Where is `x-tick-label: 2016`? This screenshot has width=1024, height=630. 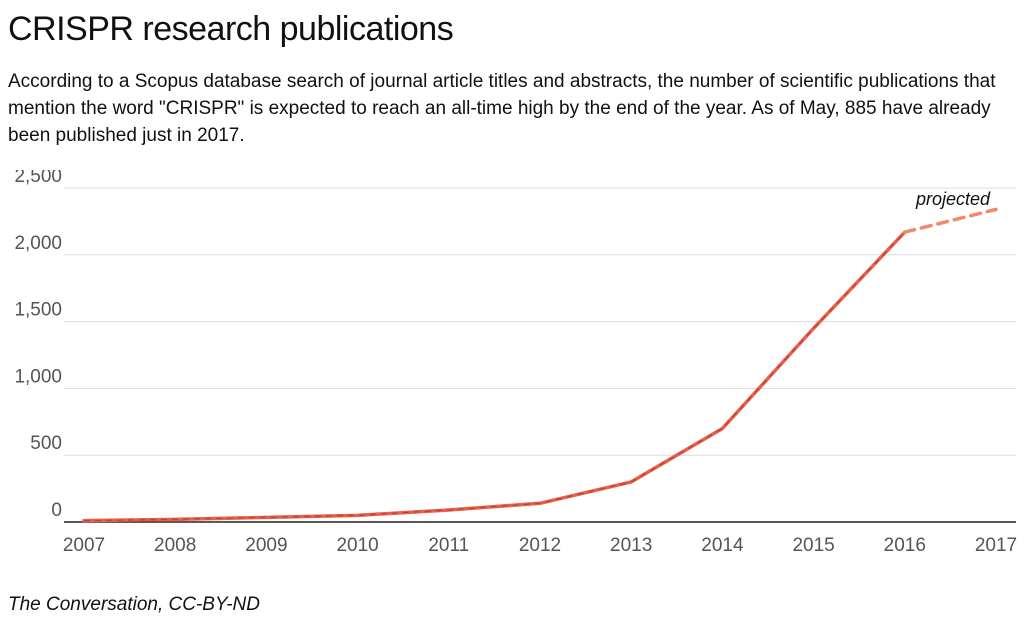 x-tick-label: 2016 is located at coordinates (905, 545).